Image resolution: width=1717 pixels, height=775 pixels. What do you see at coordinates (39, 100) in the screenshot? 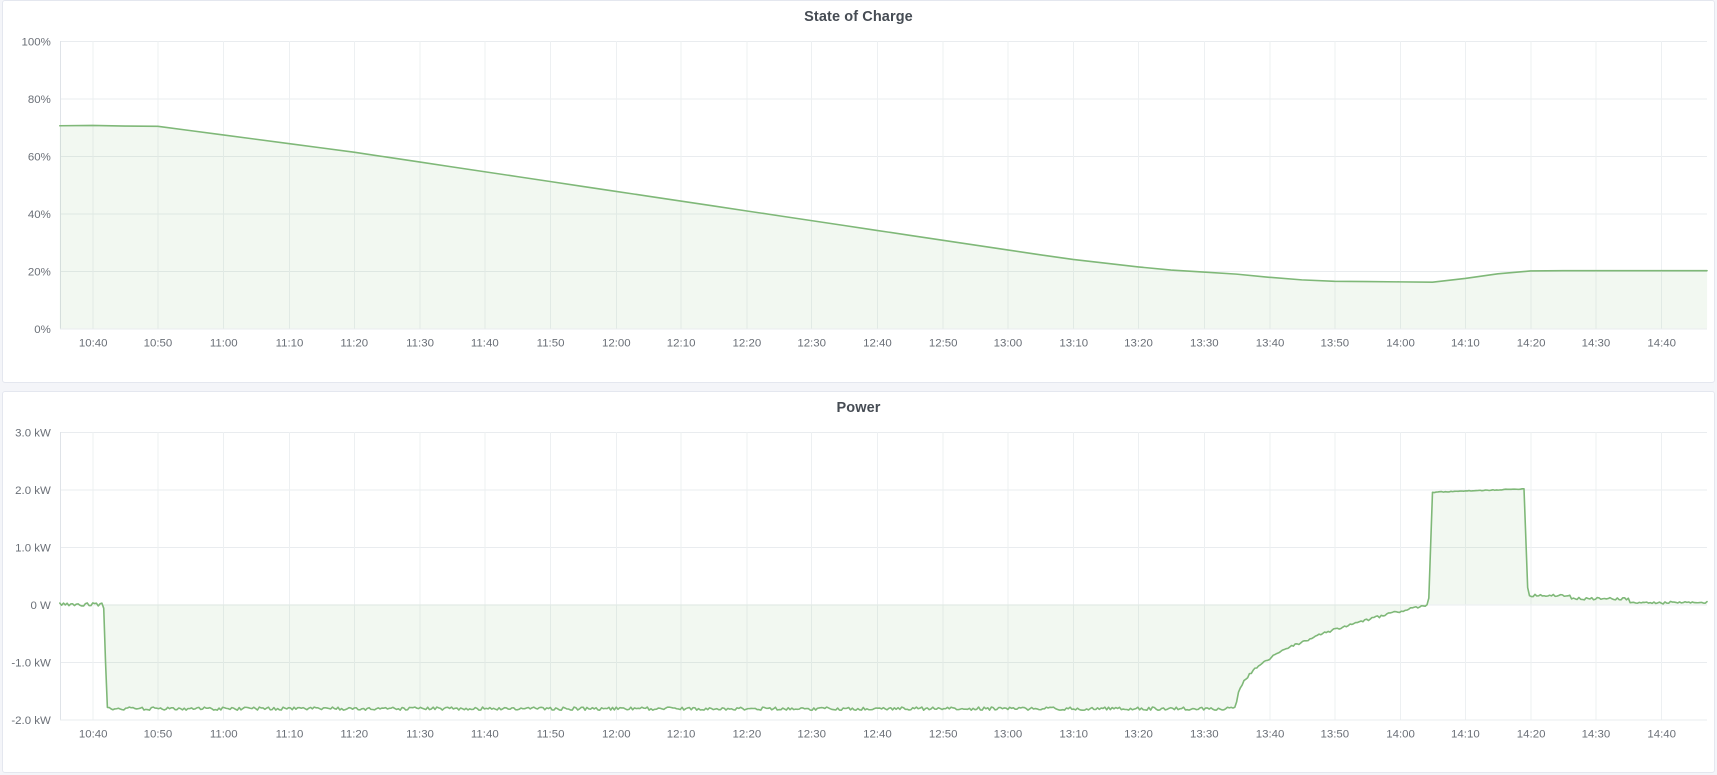
I see `y-axis-tick-label: 80%` at bounding box center [39, 100].